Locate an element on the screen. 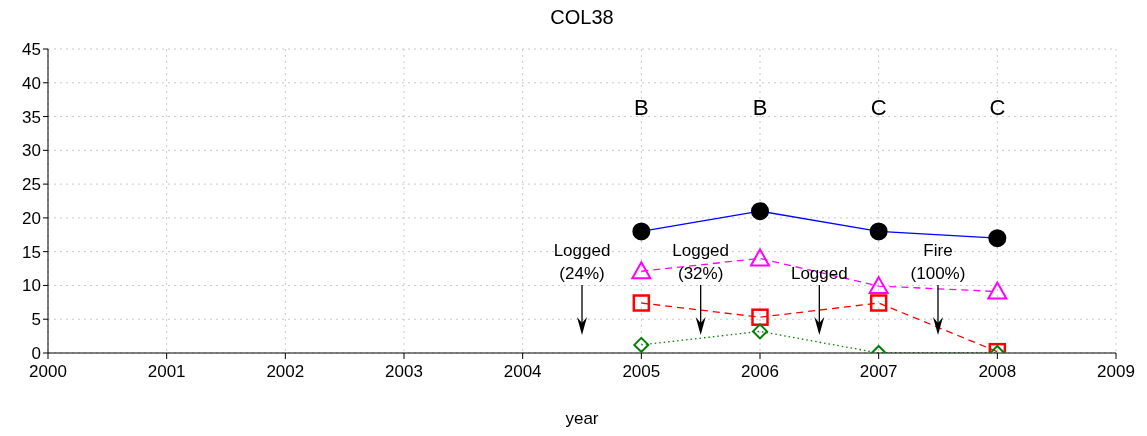  x-tick-label: 2000 is located at coordinates (48, 372).